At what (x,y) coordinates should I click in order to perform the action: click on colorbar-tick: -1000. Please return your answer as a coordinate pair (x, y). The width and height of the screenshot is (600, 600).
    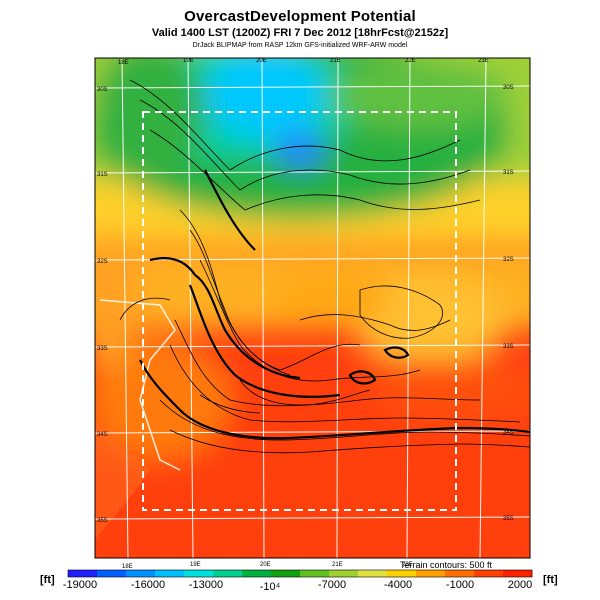
    Looking at the image, I should click on (460, 585).